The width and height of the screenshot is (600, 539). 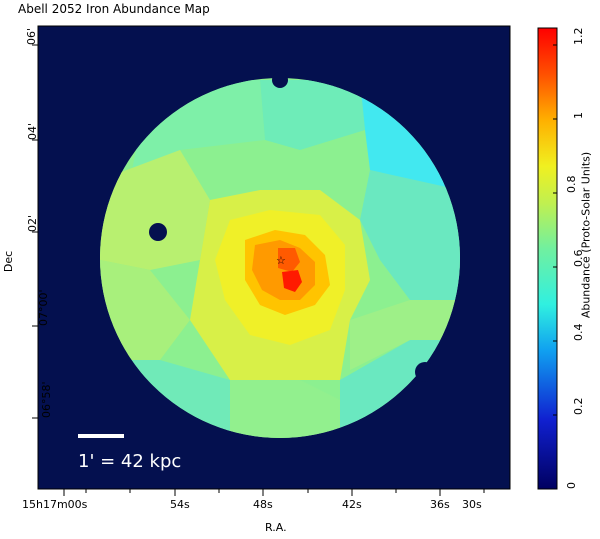 I want to click on y-axis: 06' 04' 02' 07°00' 06°58', so click(x=39, y=223).